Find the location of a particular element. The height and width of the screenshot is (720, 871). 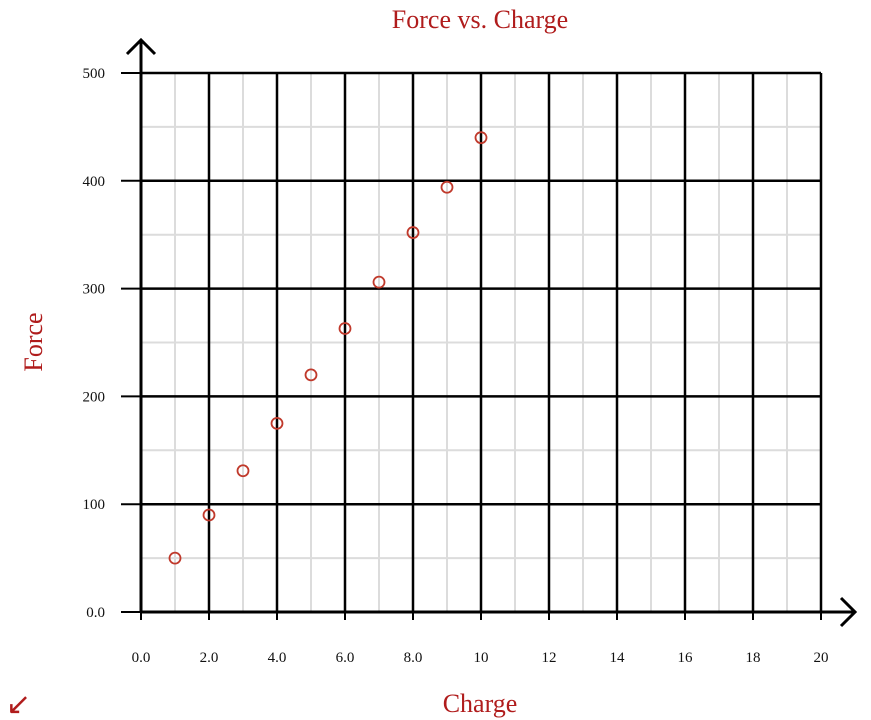

x-tick-label: 4.0 is located at coordinates (277, 658).